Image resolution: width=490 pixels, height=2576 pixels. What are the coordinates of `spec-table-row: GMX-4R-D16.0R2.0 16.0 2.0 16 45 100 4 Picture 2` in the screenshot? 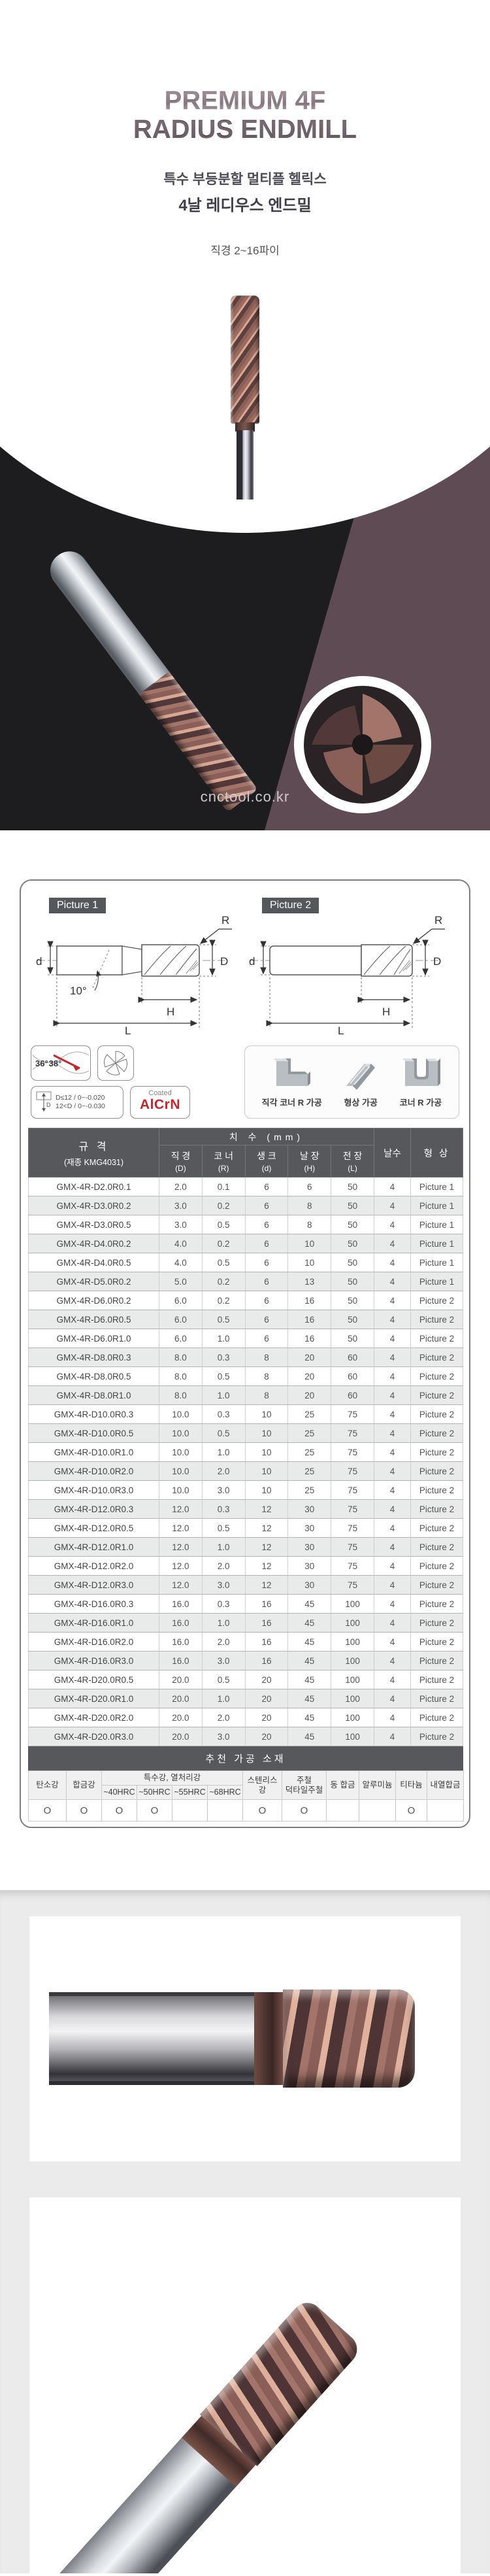 It's located at (245, 1642).